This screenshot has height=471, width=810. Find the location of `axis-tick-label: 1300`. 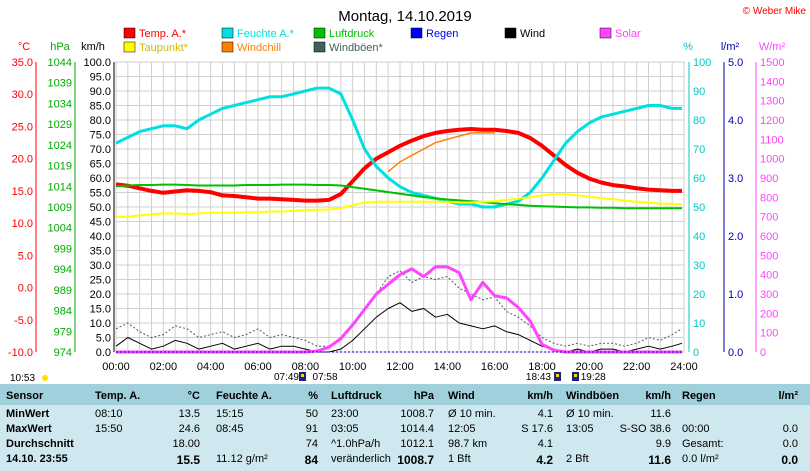

axis-tick-label: 1300 is located at coordinates (772, 102).